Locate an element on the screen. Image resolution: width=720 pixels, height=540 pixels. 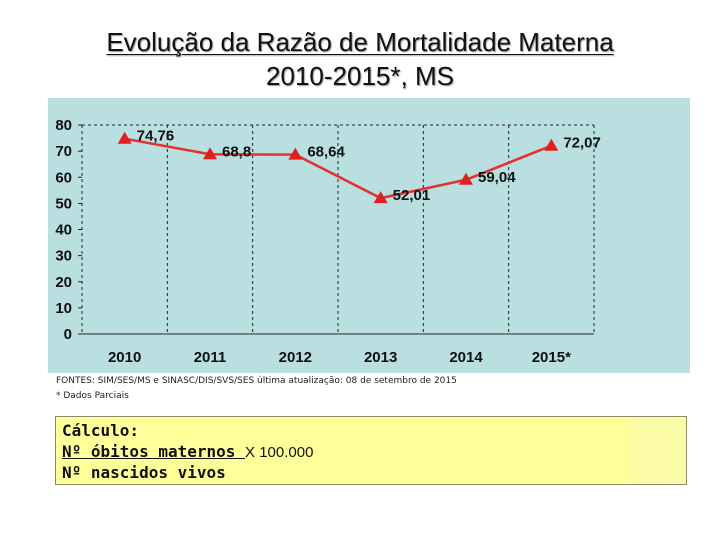
y-tick-label: 10 is located at coordinates (63, 308).